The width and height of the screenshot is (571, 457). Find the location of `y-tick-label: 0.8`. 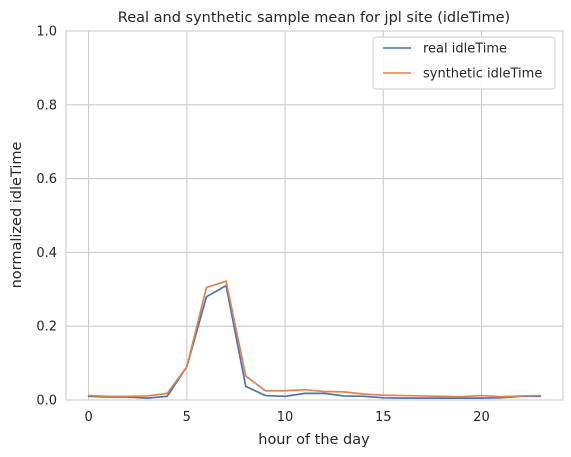

y-tick-label: 0.8 is located at coordinates (46, 105).